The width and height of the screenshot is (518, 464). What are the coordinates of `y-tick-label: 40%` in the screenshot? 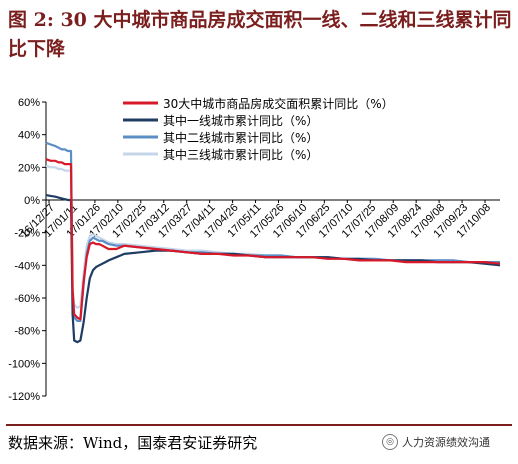 It's located at (29, 136).